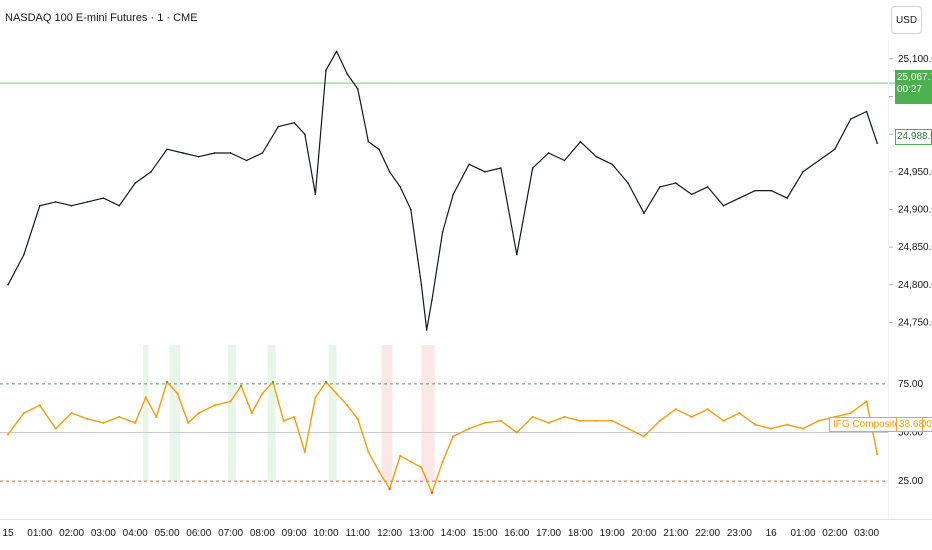 The height and width of the screenshot is (550, 932). I want to click on symbol-title: NASDAQ 100 E-mini Futures · 1 · CME, so click(101, 18).